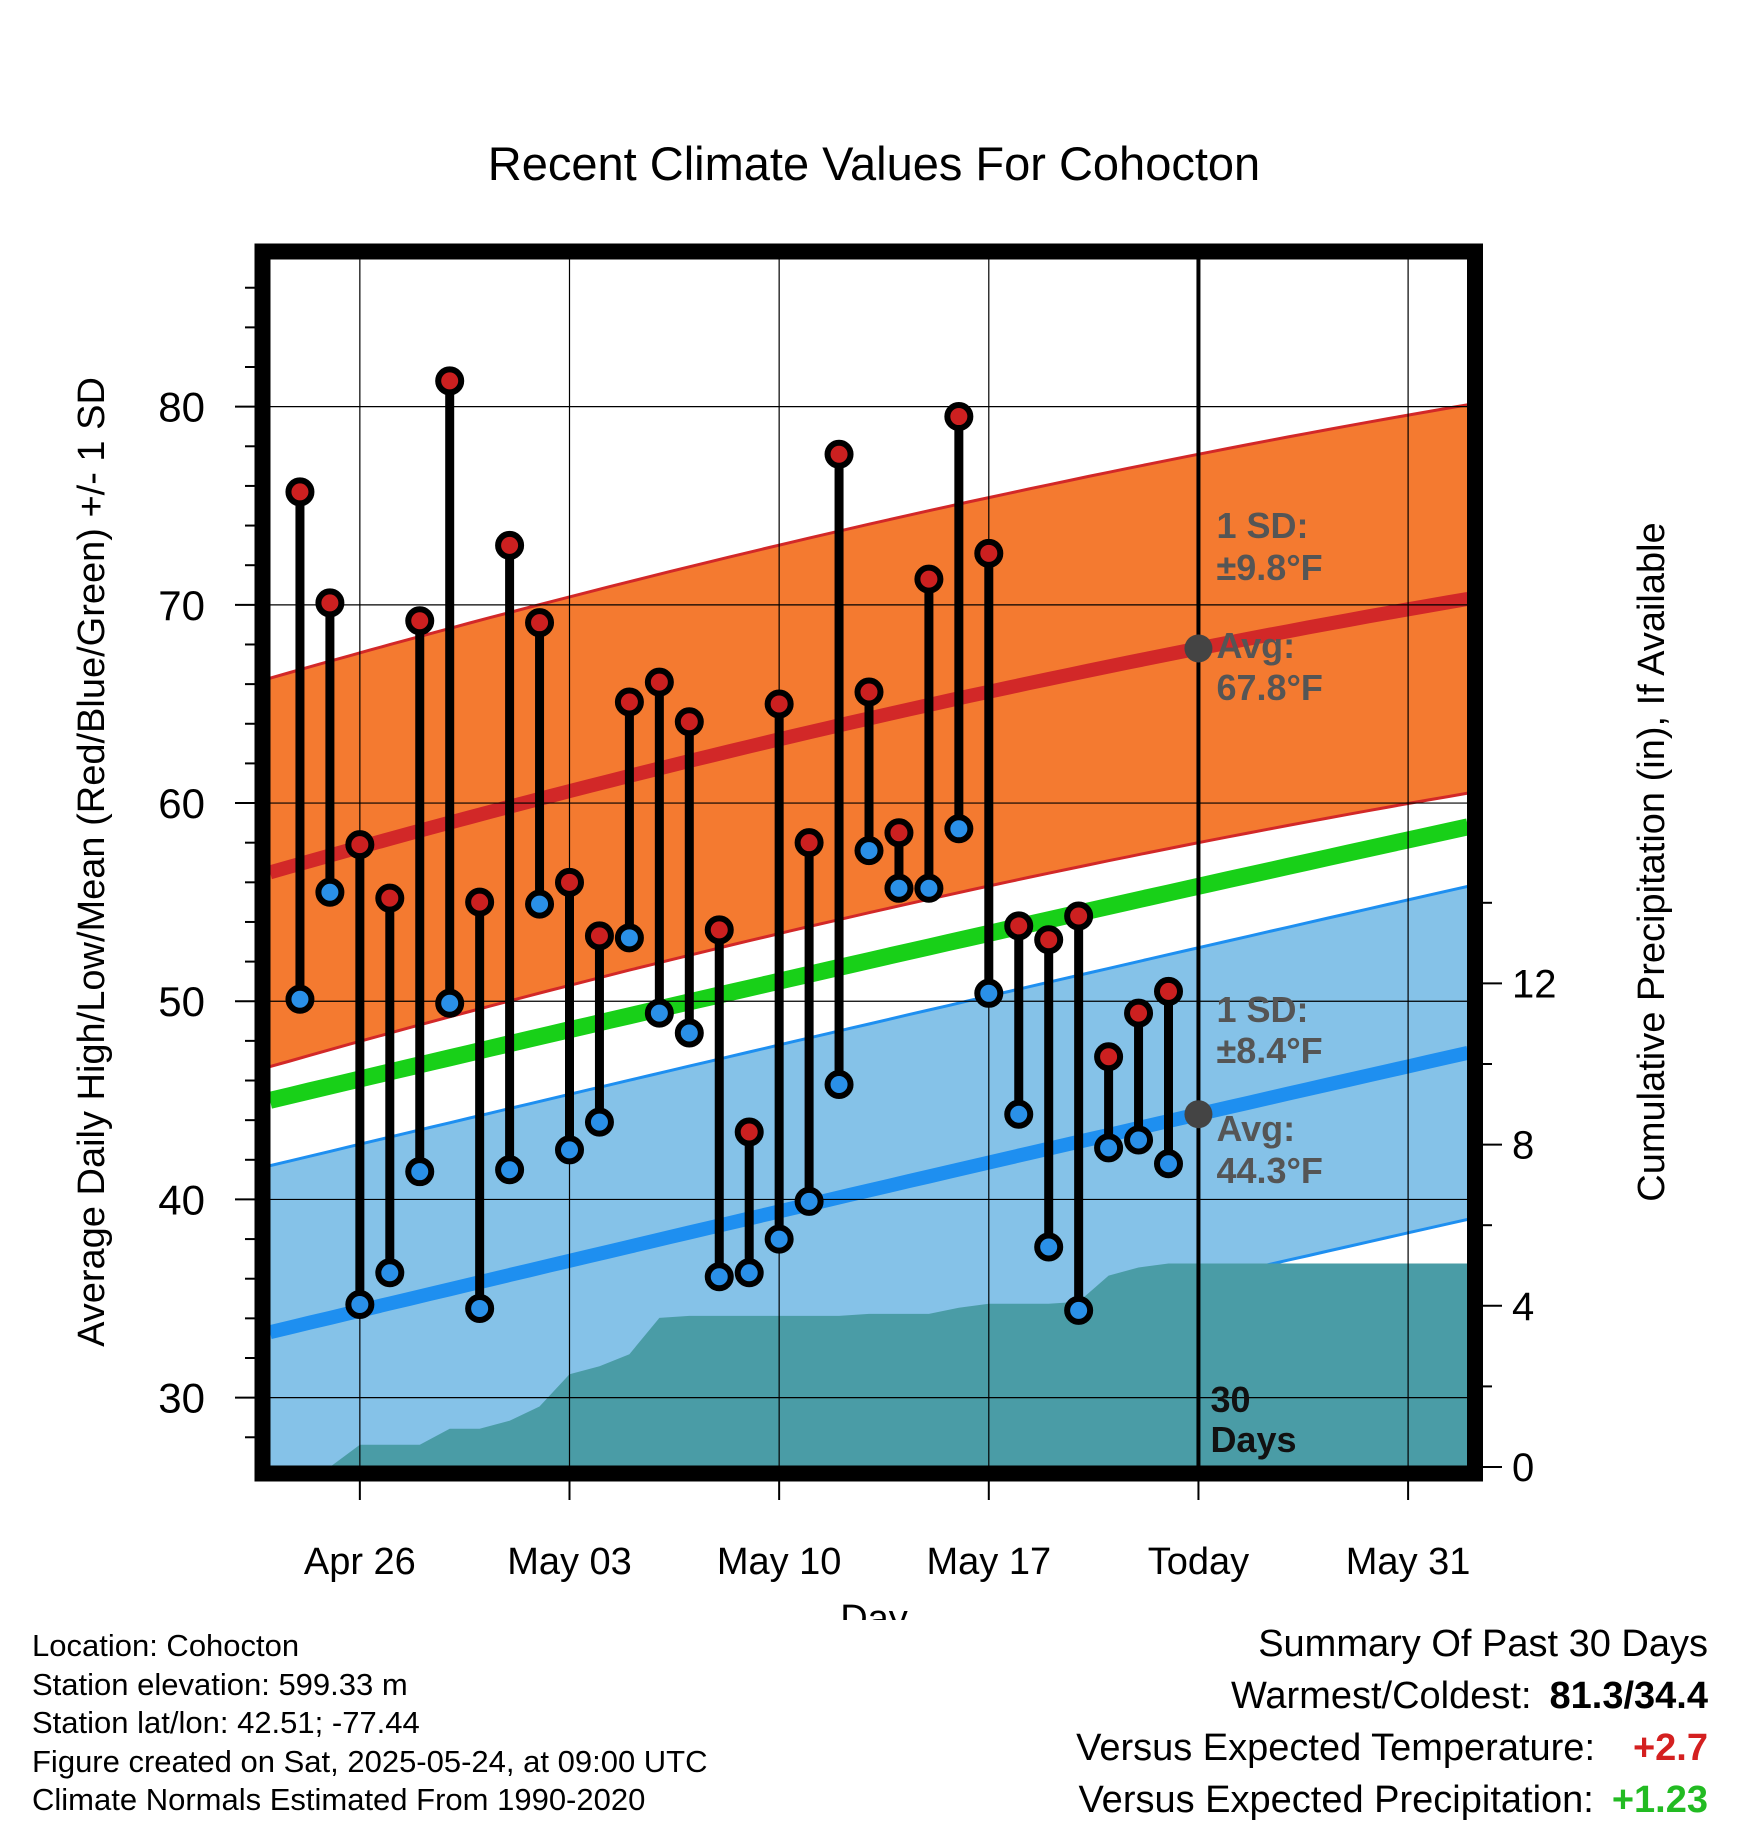 The image size is (1748, 1828). Describe the element at coordinates (1483, 1644) in the screenshot. I see `summary-heading: Summary Of Past 30 Days` at that location.